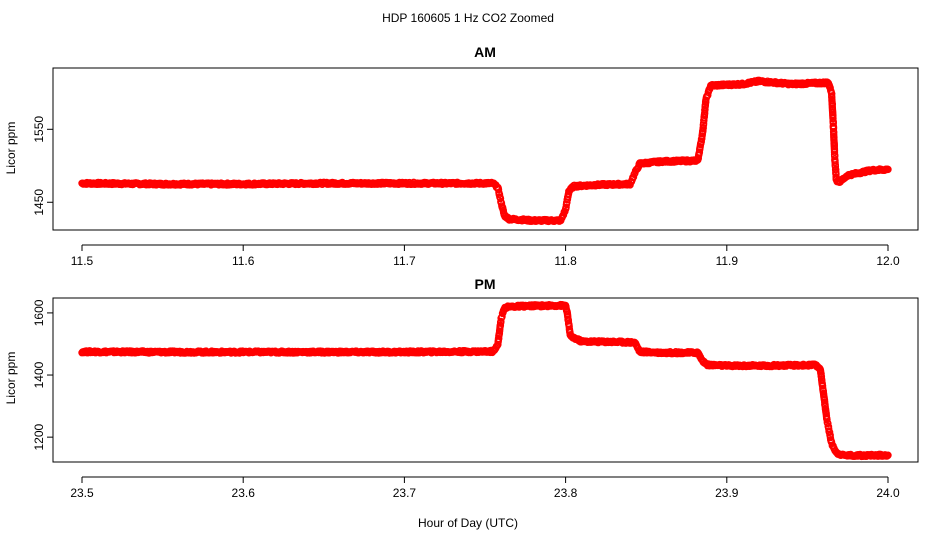 The image size is (936, 540). Describe the element at coordinates (468, 523) in the screenshot. I see `x-axis-label: Hour of Day (UTC)` at that location.